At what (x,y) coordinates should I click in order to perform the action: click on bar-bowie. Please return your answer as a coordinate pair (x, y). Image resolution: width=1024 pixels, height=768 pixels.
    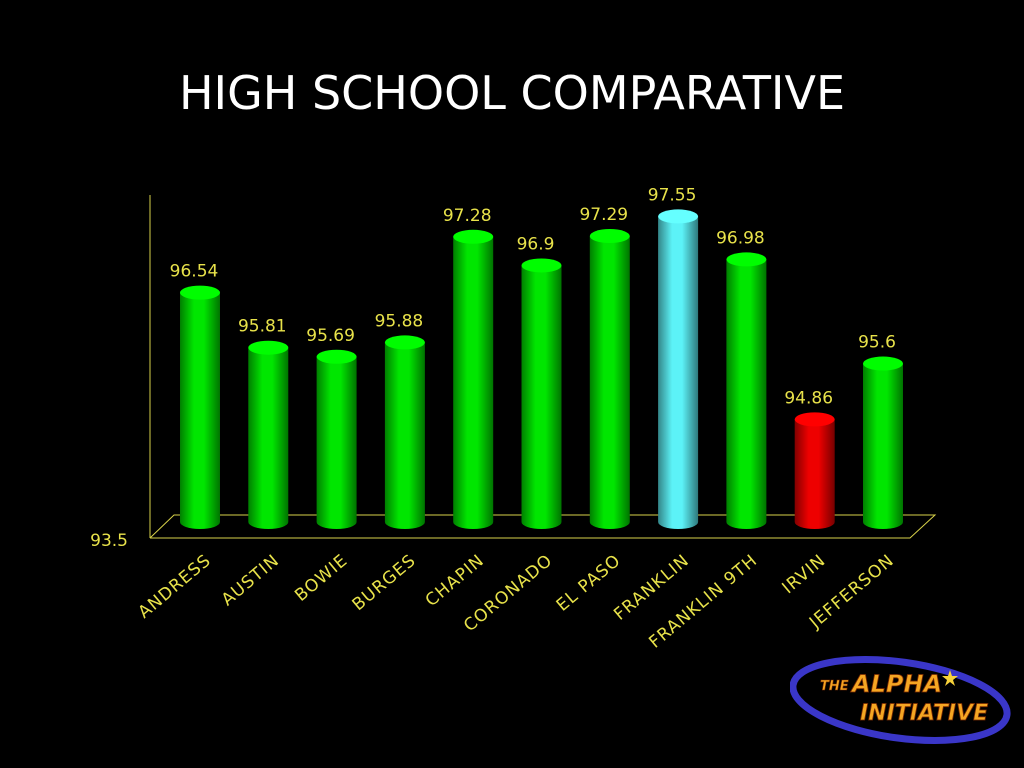
    Looking at the image, I should click on (336, 439).